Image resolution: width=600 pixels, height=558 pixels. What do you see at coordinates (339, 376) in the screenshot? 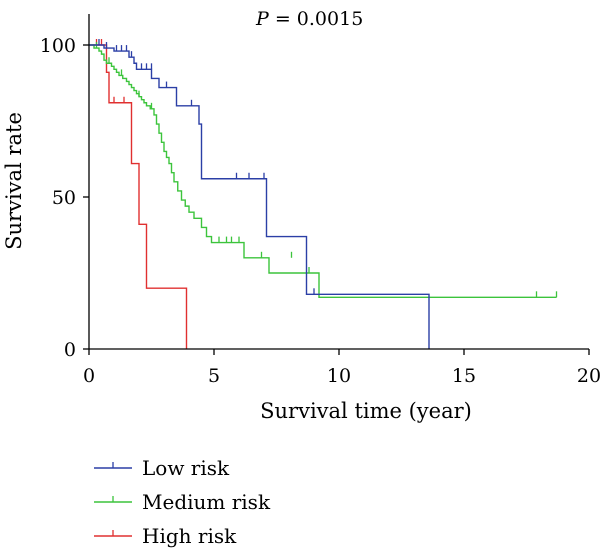
I see `x-tick-label: 10` at bounding box center [339, 376].